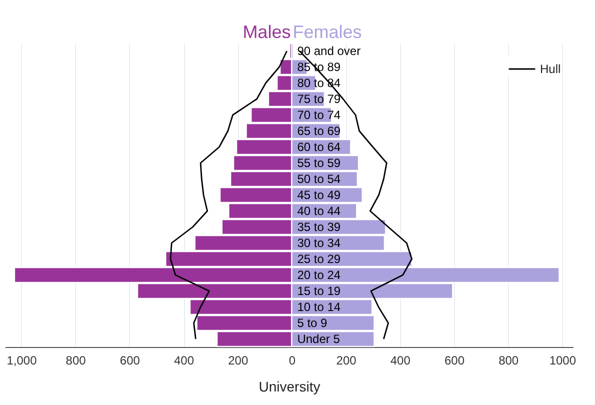 The height and width of the screenshot is (405, 595). I want to click on series-label: Males, so click(266, 32).